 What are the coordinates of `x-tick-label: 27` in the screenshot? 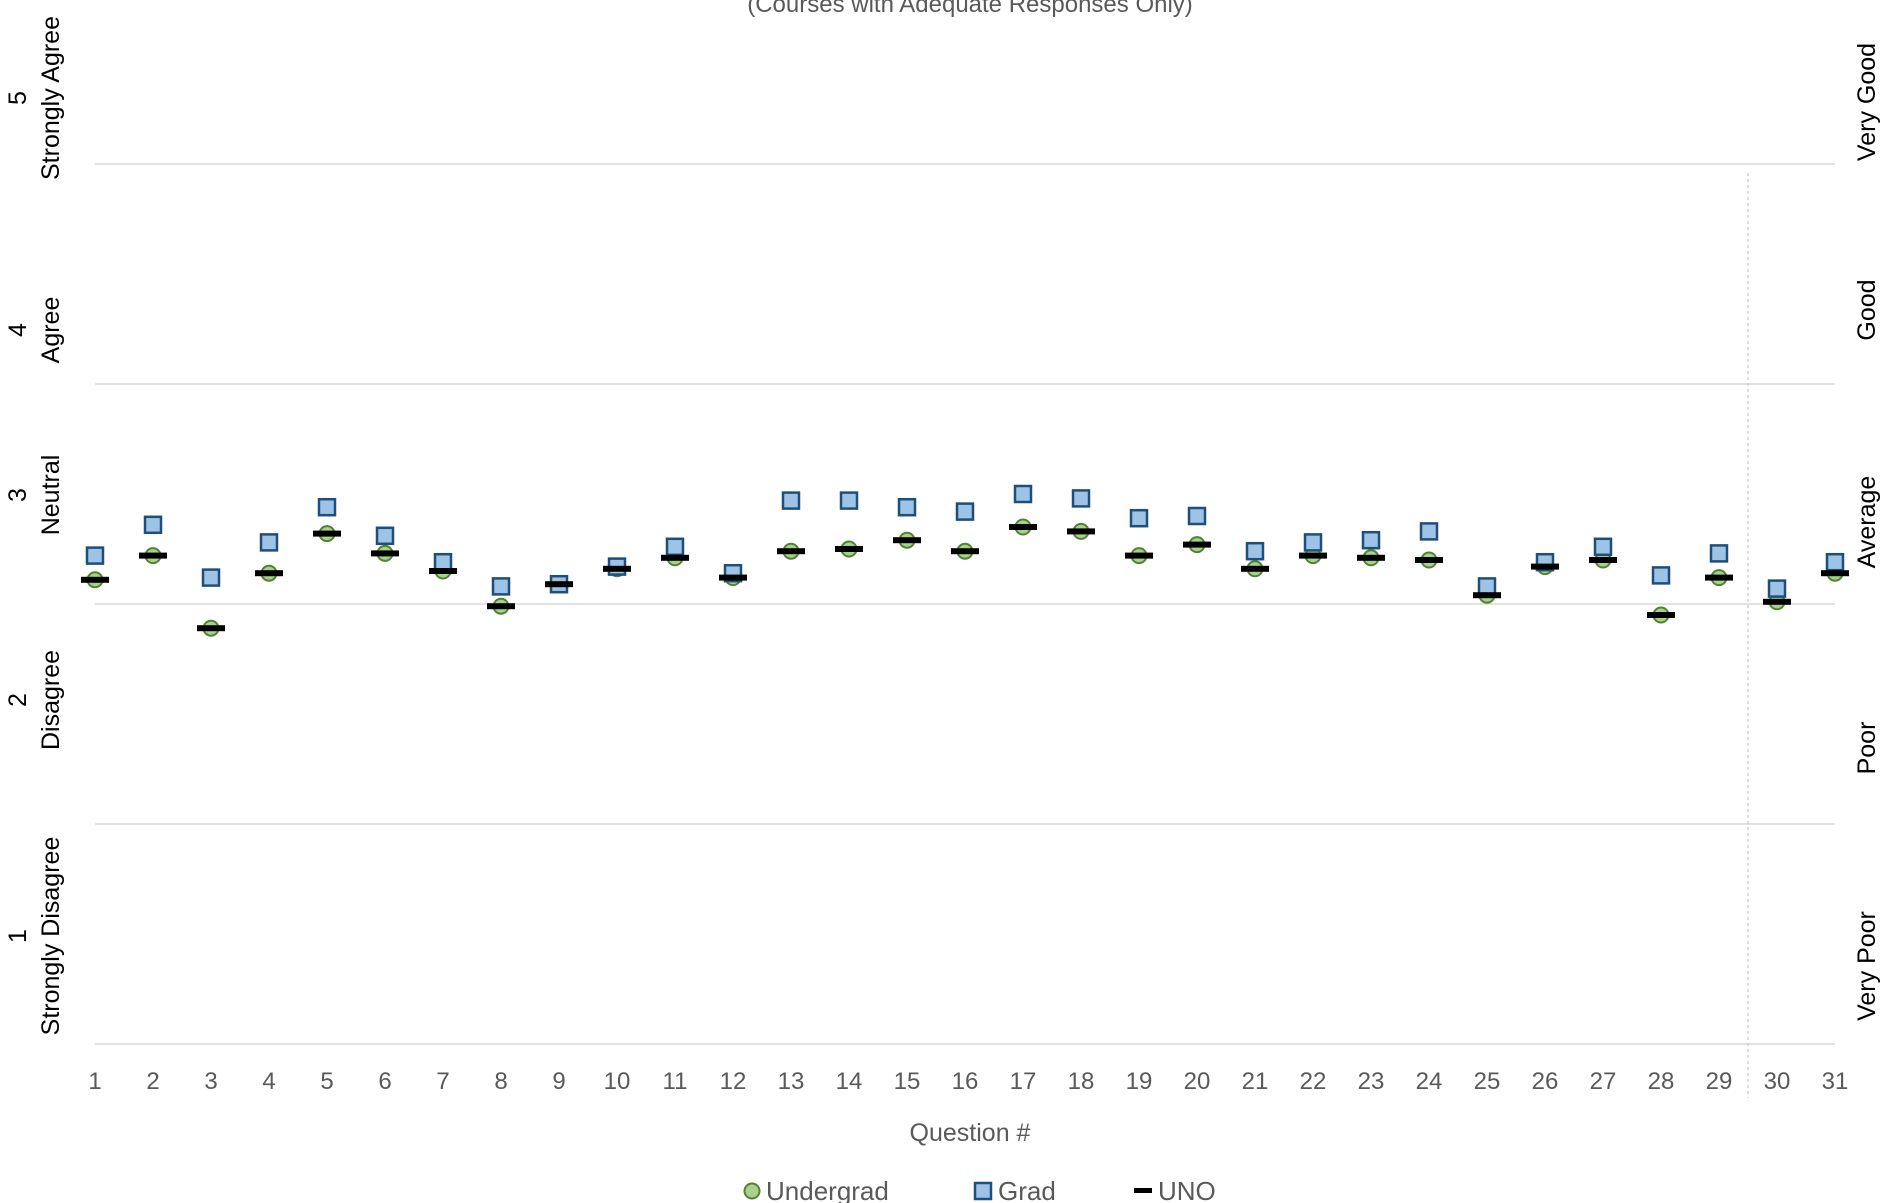 It's located at (1603, 1081).